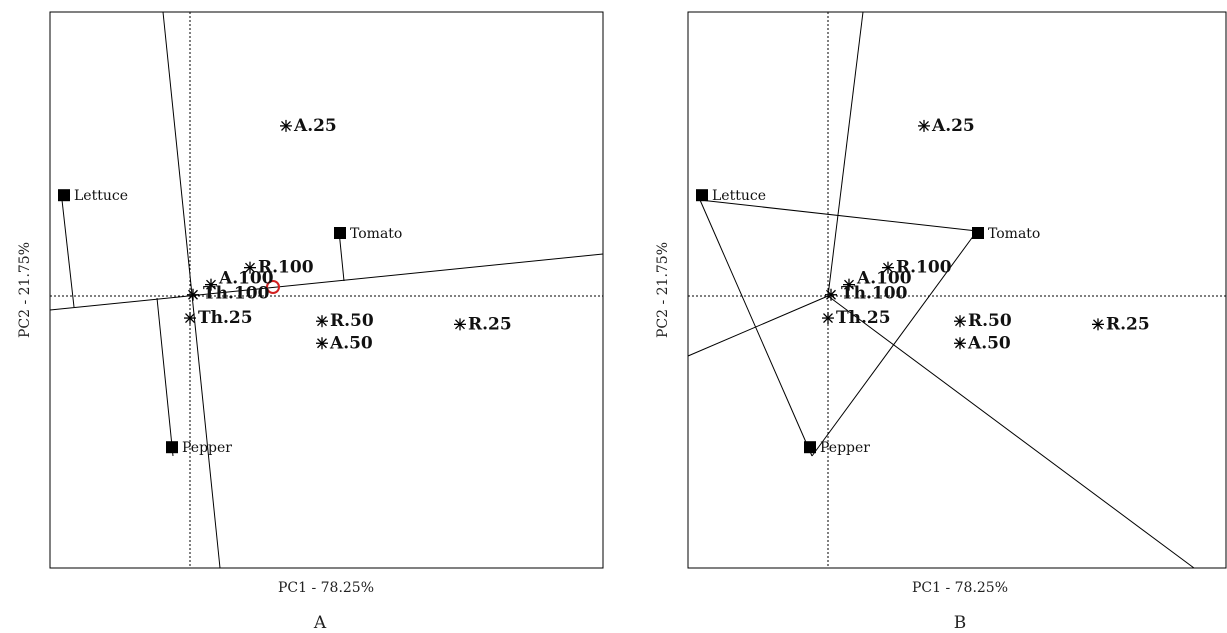  I want to click on panel-b-letter: B, so click(960, 623).